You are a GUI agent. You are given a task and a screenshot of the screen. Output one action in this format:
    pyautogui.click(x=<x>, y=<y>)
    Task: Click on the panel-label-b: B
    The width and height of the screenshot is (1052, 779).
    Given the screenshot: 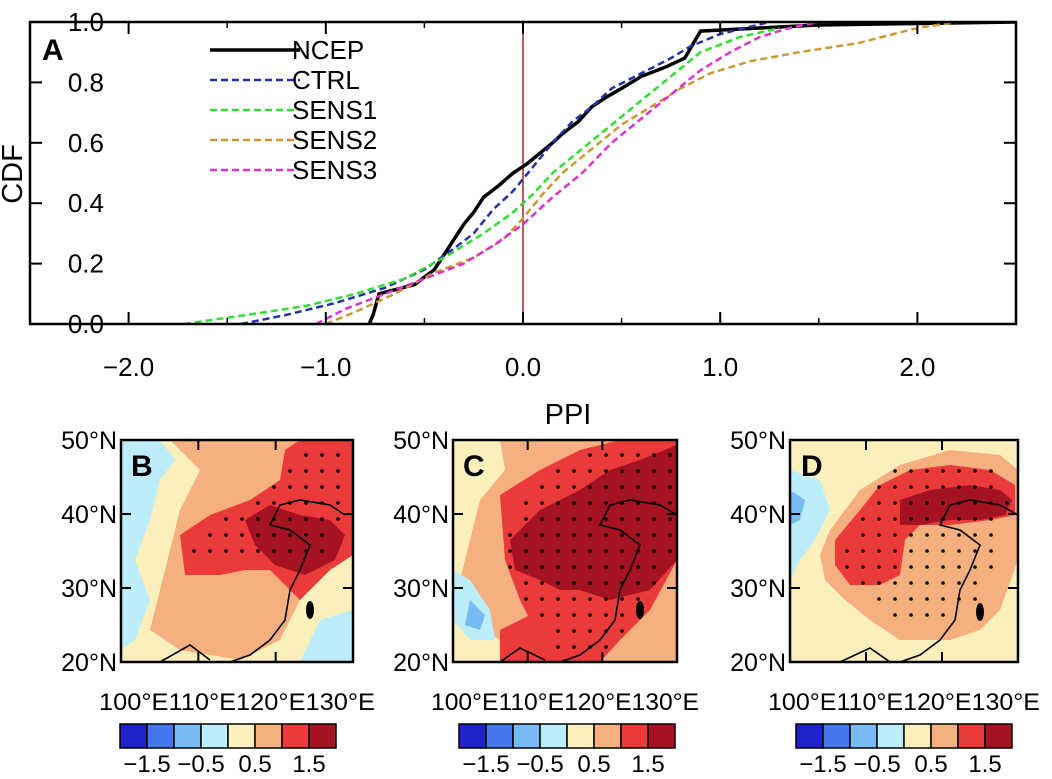 What is the action you would take?
    pyautogui.click(x=142, y=466)
    